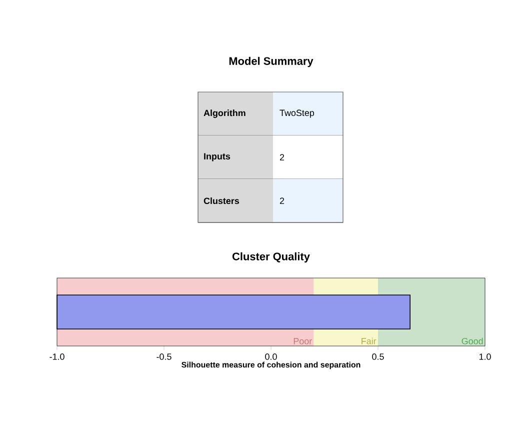 Image resolution: width=518 pixels, height=421 pixels. Describe the element at coordinates (369, 341) in the screenshot. I see `band-label: Fair` at that location.